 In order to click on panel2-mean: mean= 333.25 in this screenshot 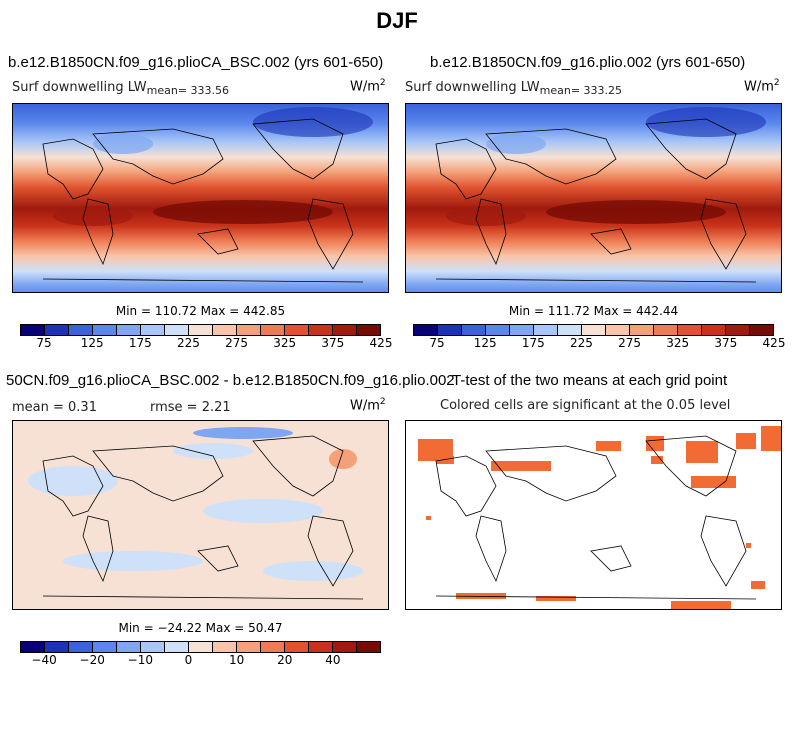, I will do `click(581, 90)`.